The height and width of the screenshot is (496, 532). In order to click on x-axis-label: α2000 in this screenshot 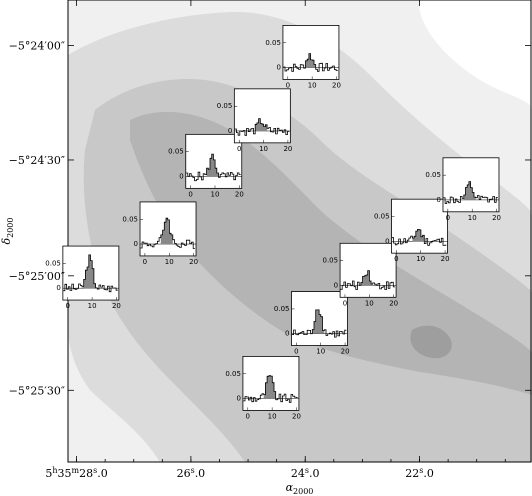, I will do `click(300, 488)`.